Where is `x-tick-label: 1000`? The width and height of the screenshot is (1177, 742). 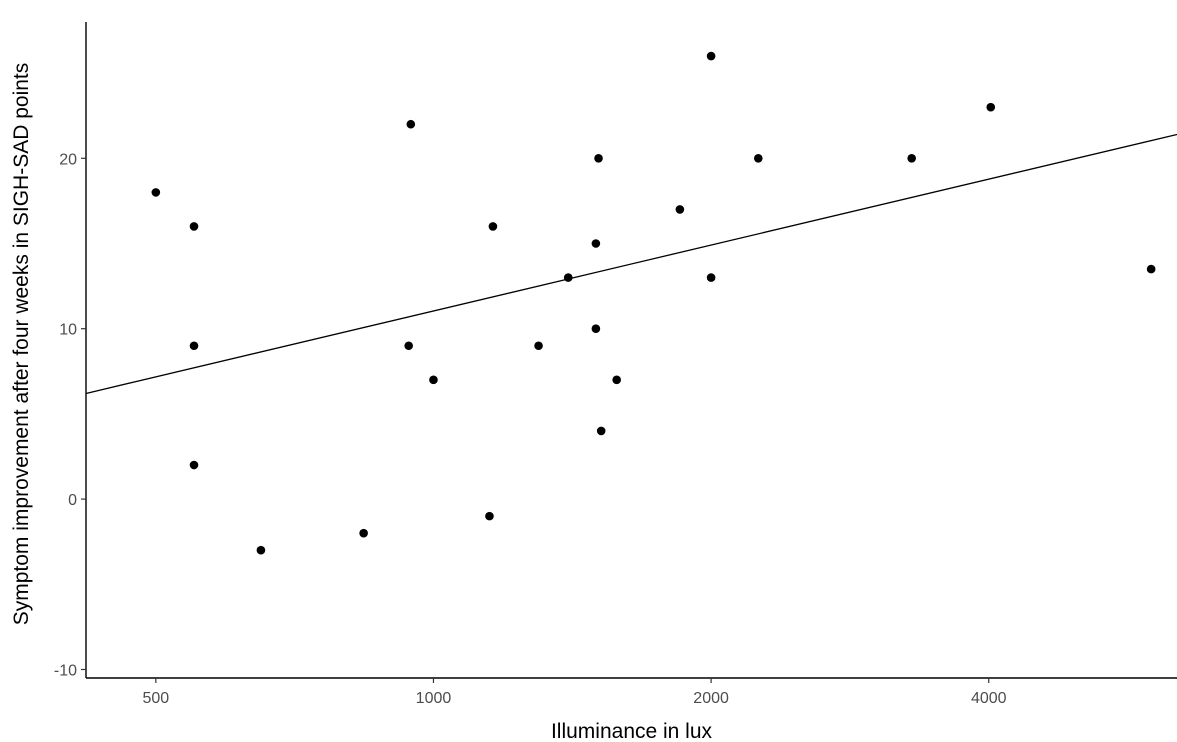 x-tick-label: 1000 is located at coordinates (434, 698).